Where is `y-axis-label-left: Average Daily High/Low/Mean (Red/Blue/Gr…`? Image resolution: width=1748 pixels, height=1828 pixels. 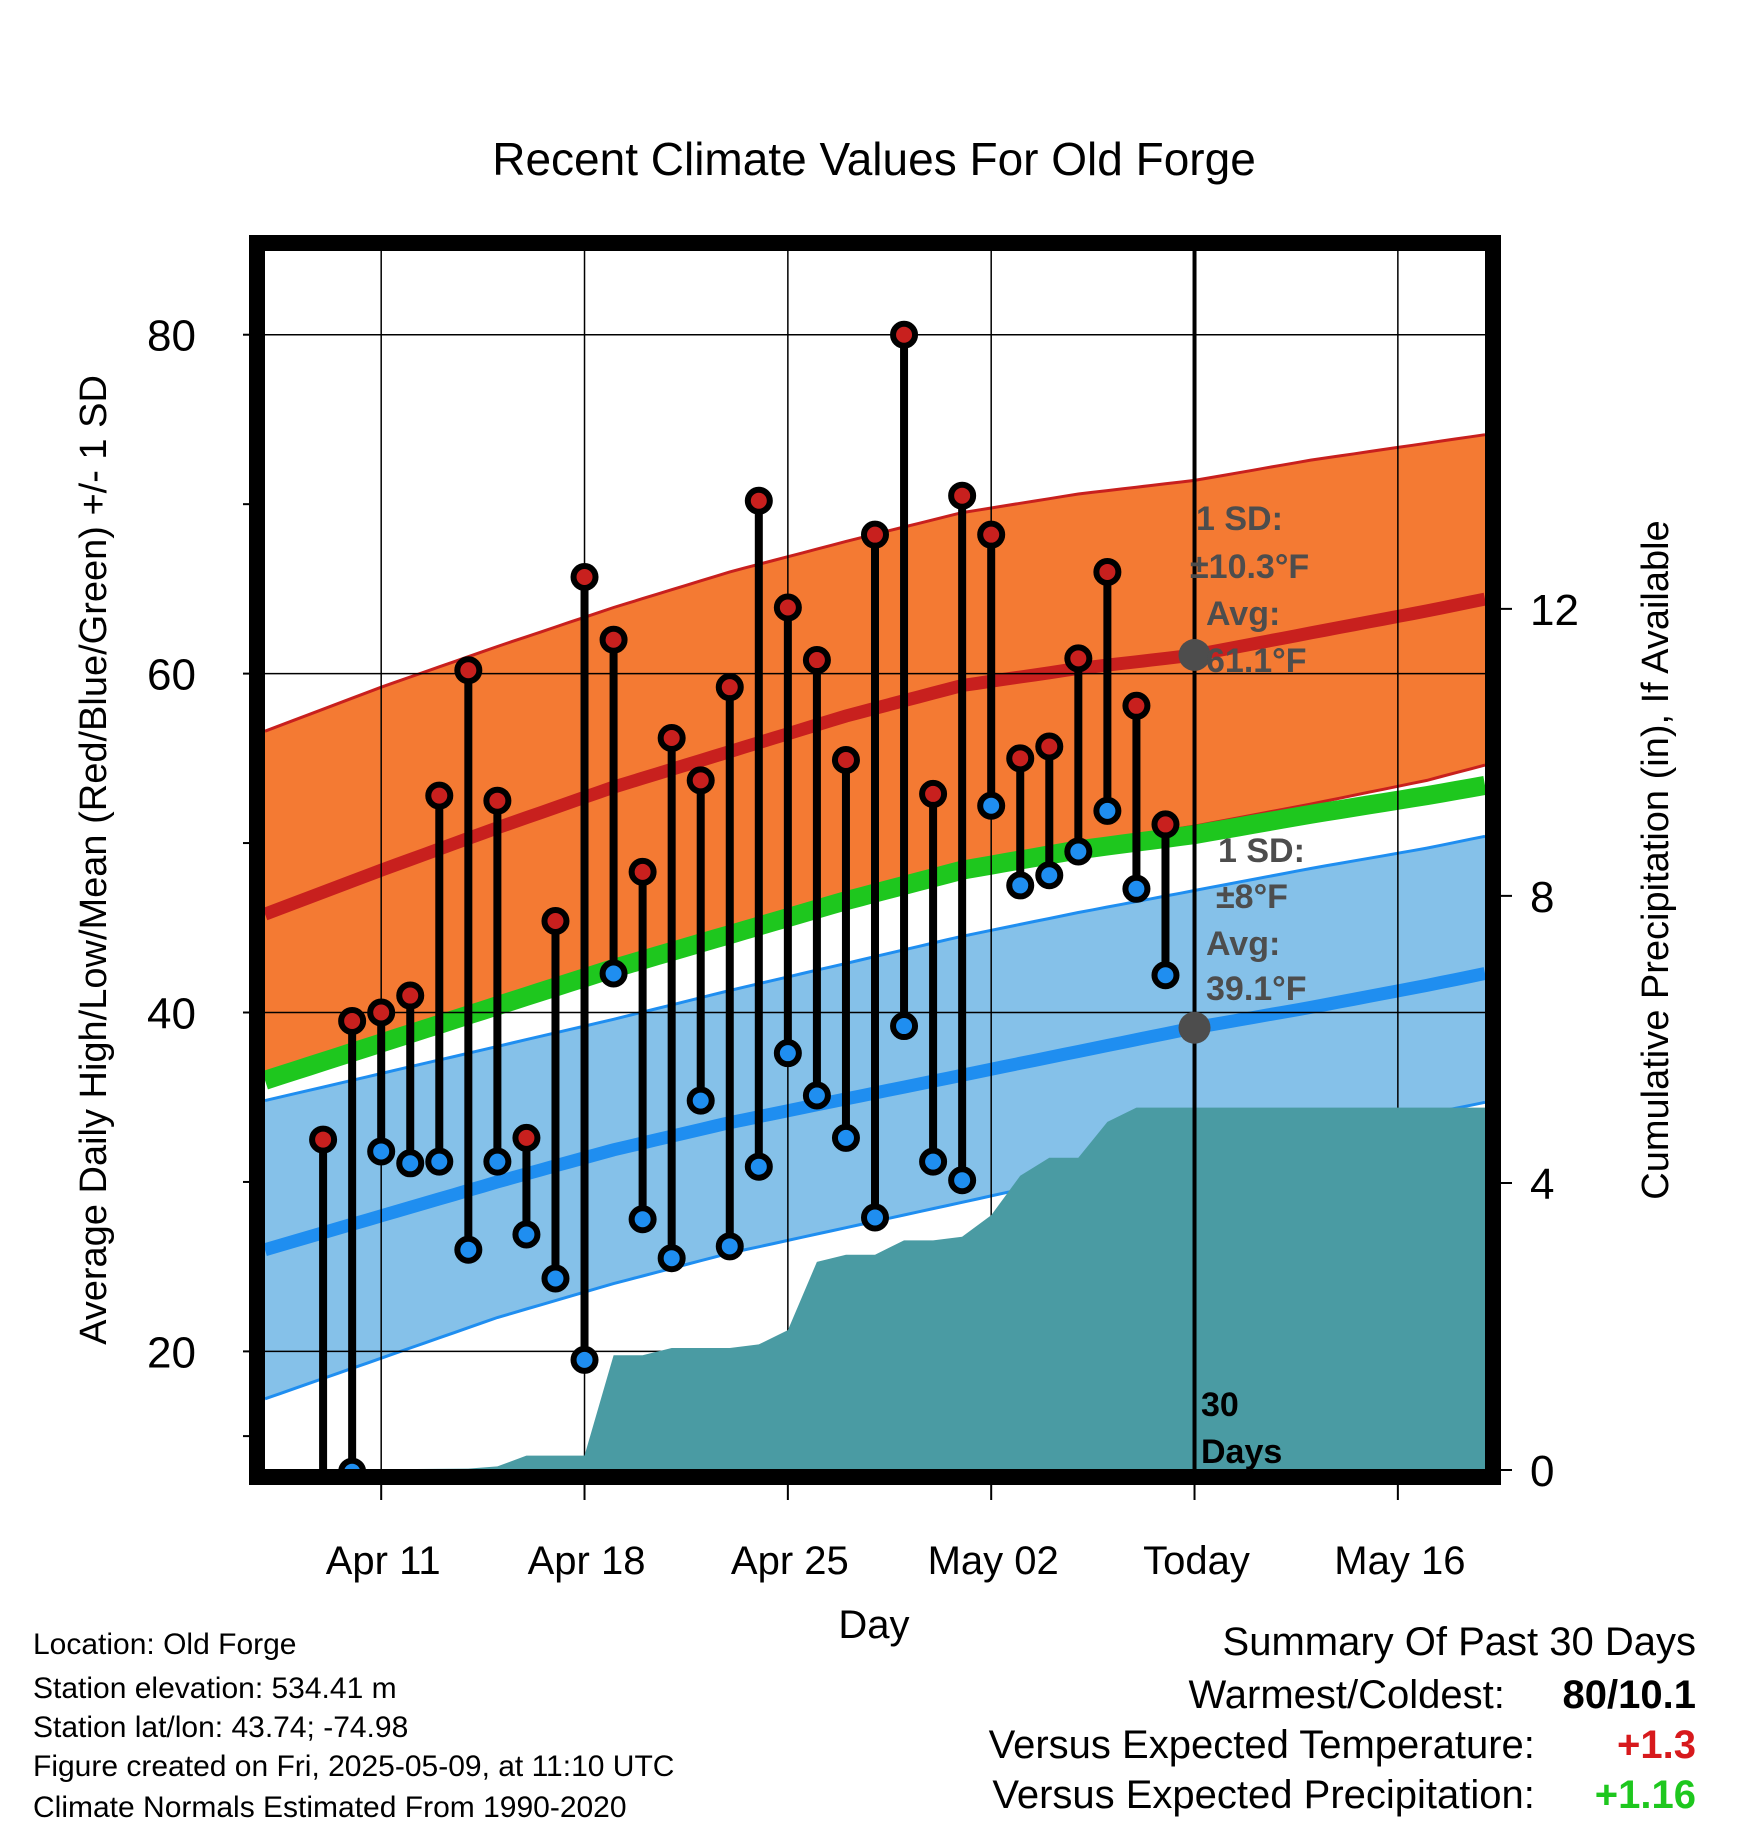
y-axis-label-left: Average Daily High/Low/Mean (Red/Blue/Gr… is located at coordinates (94, 860).